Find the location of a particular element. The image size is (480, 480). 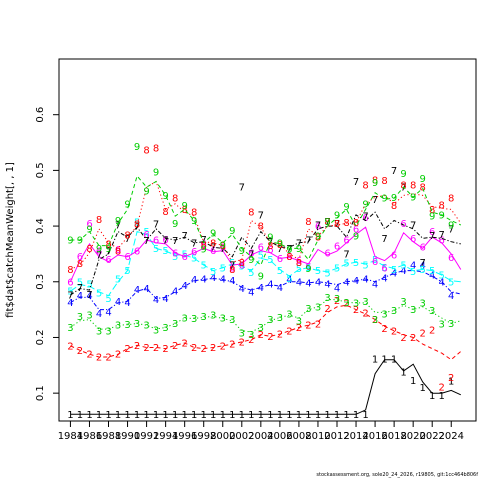

series-2-fit-line is located at coordinates (266, 332).